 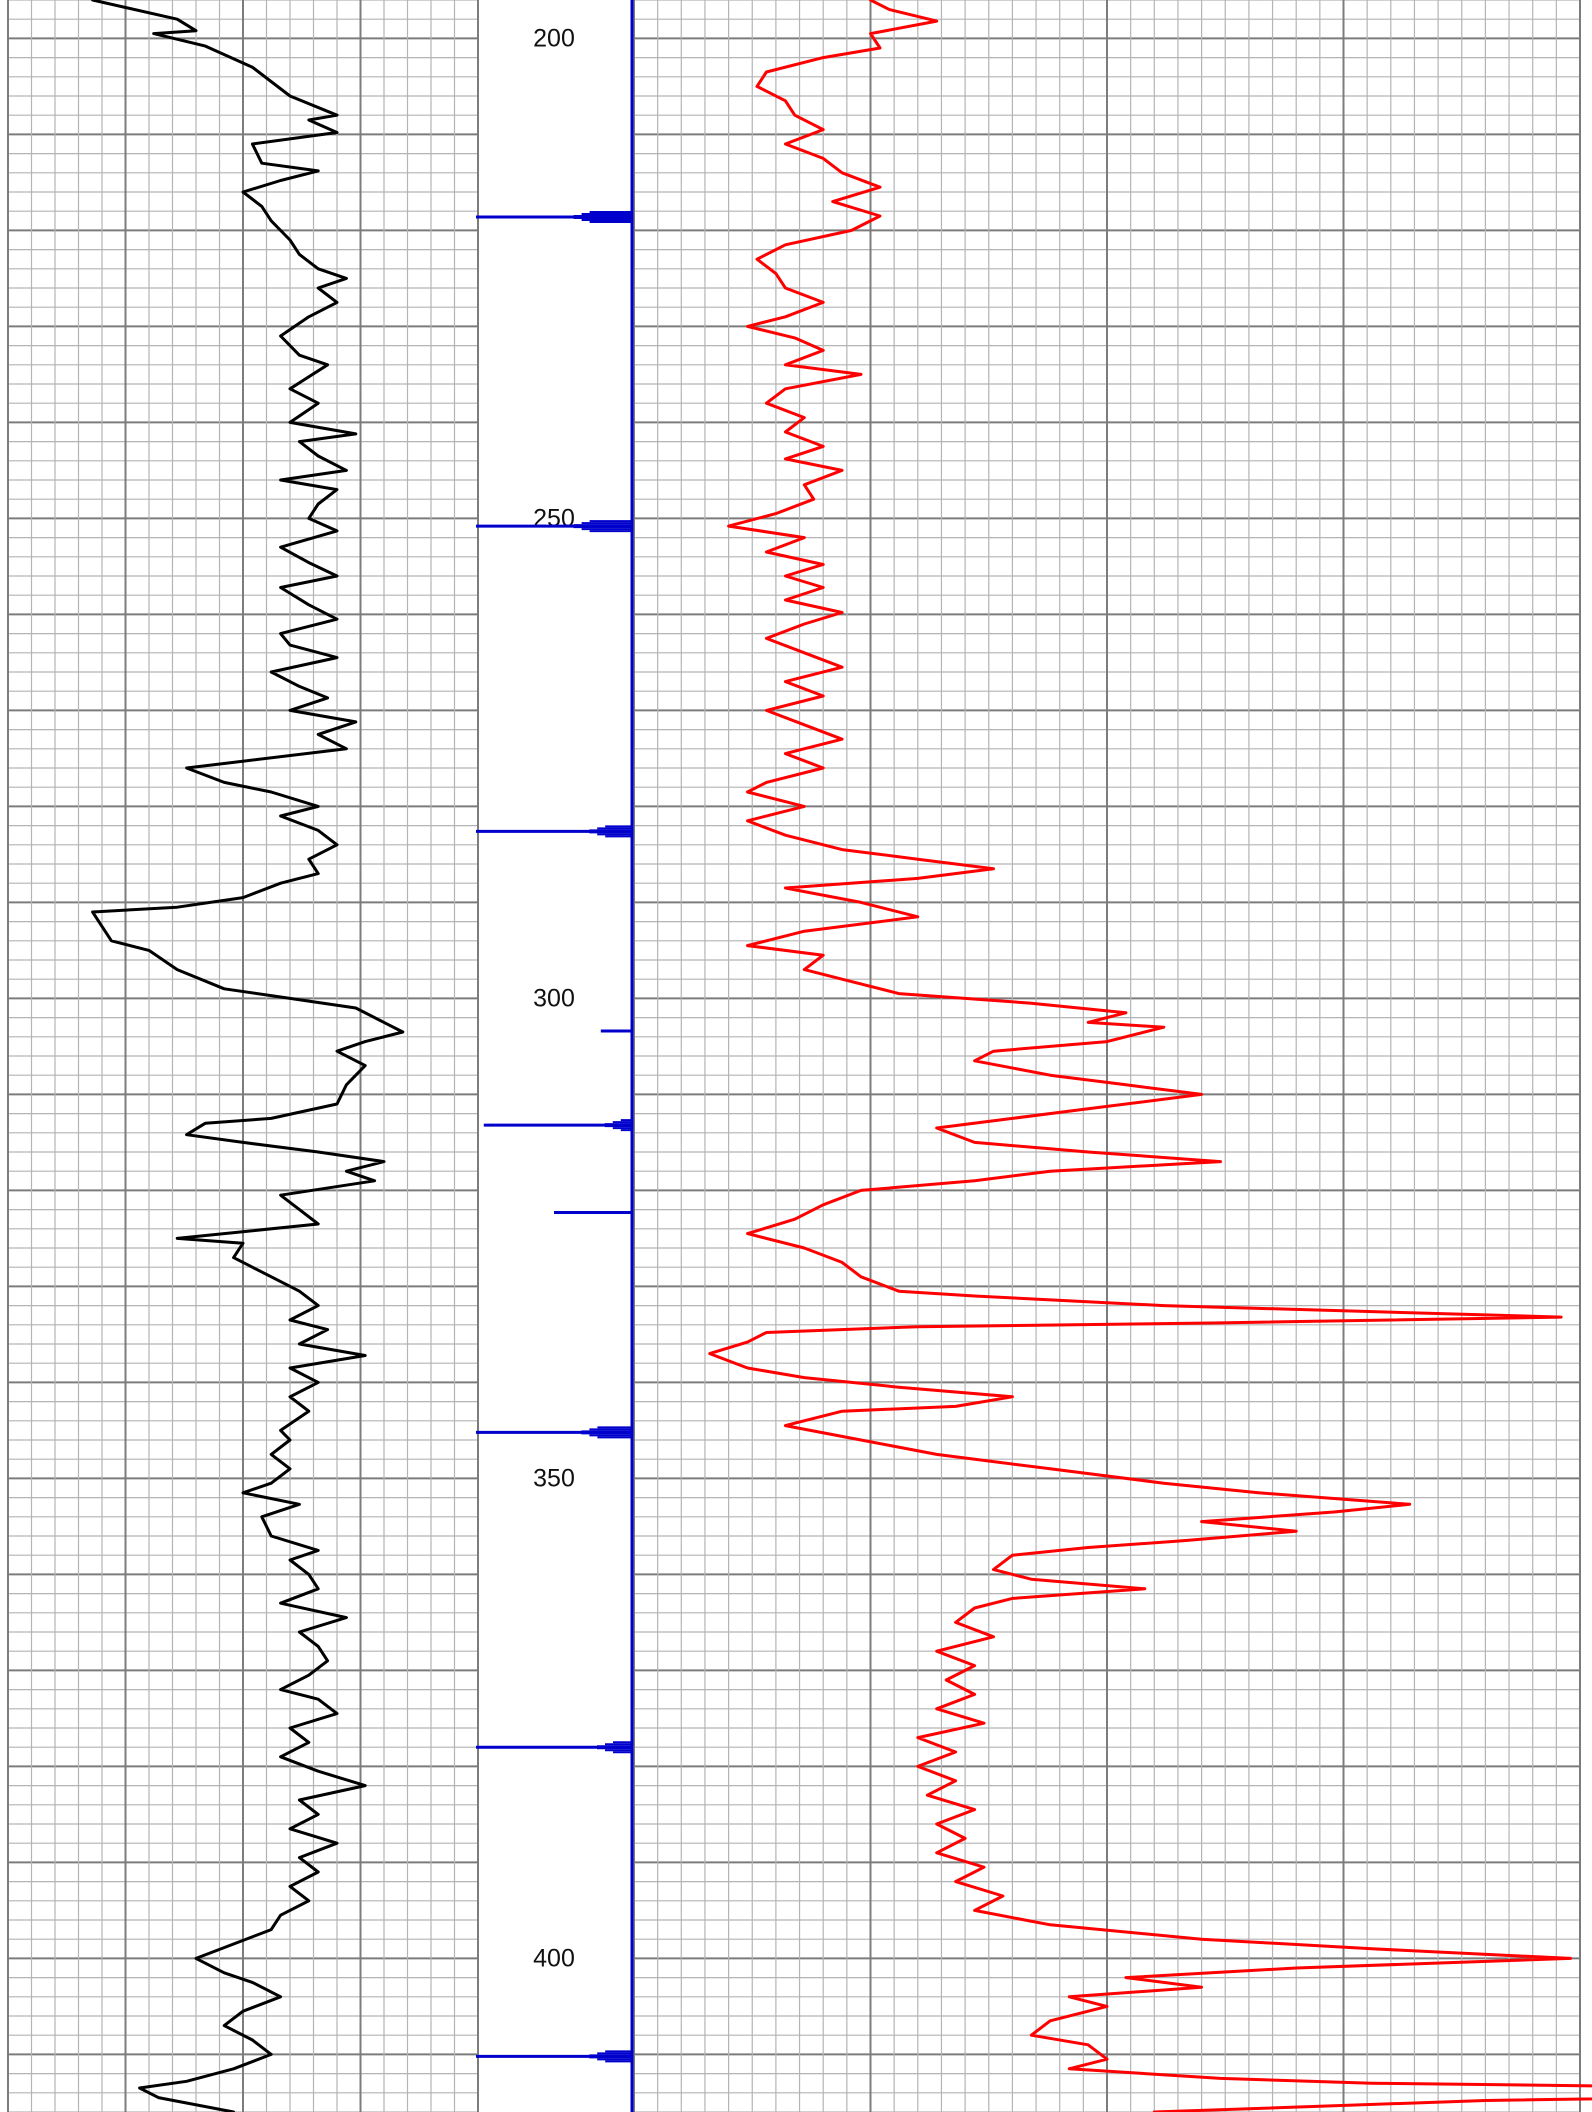 What do you see at coordinates (554, 518) in the screenshot?
I see `depth-label: 250` at bounding box center [554, 518].